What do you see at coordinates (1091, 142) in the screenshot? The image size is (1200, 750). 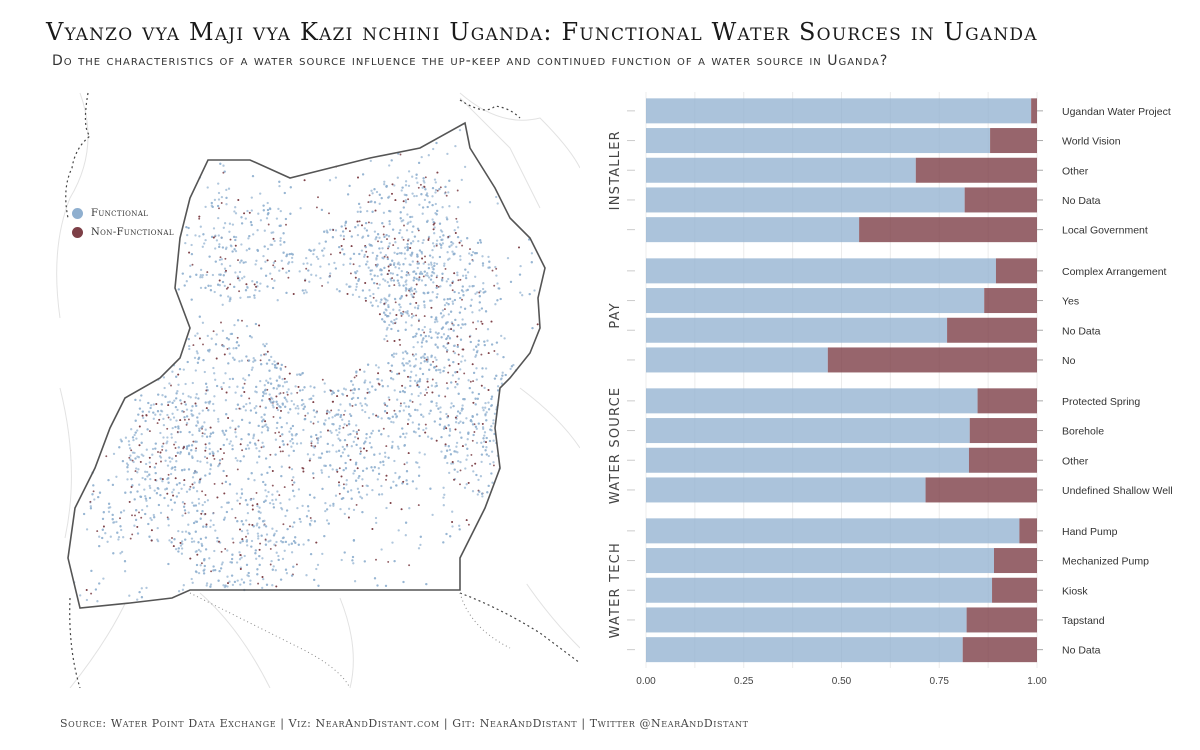 I see `category-label: World Vision` at bounding box center [1091, 142].